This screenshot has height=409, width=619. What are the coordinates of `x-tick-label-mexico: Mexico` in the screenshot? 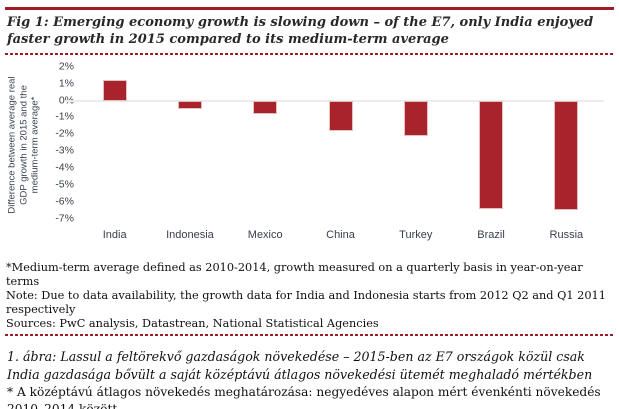 It's located at (265, 234).